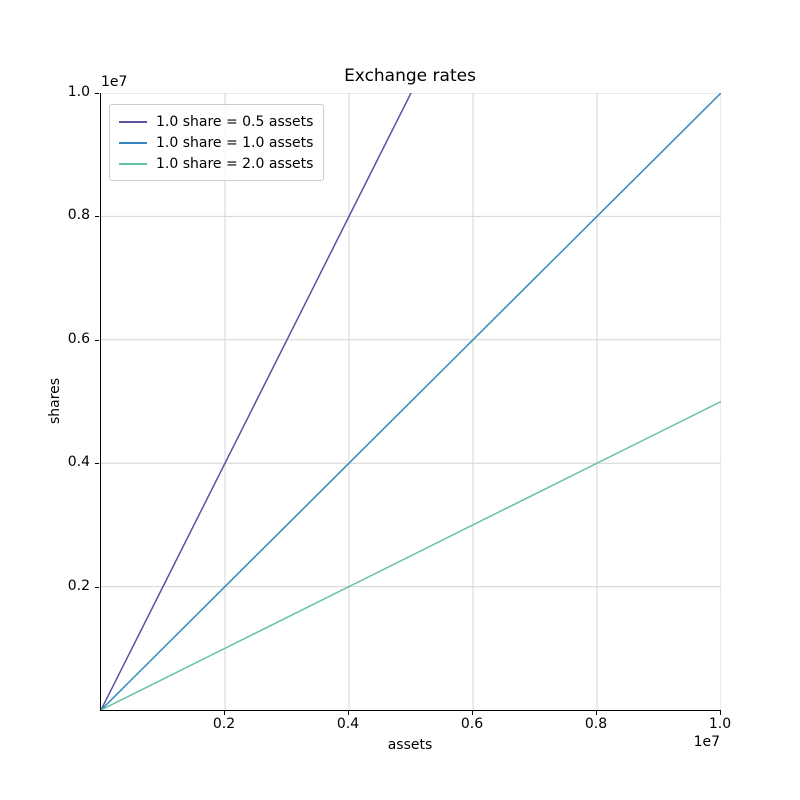 Image resolution: width=800 pixels, height=800 pixels. Describe the element at coordinates (348, 724) in the screenshot. I see `x-tick-label-0.4: 0.4` at that location.